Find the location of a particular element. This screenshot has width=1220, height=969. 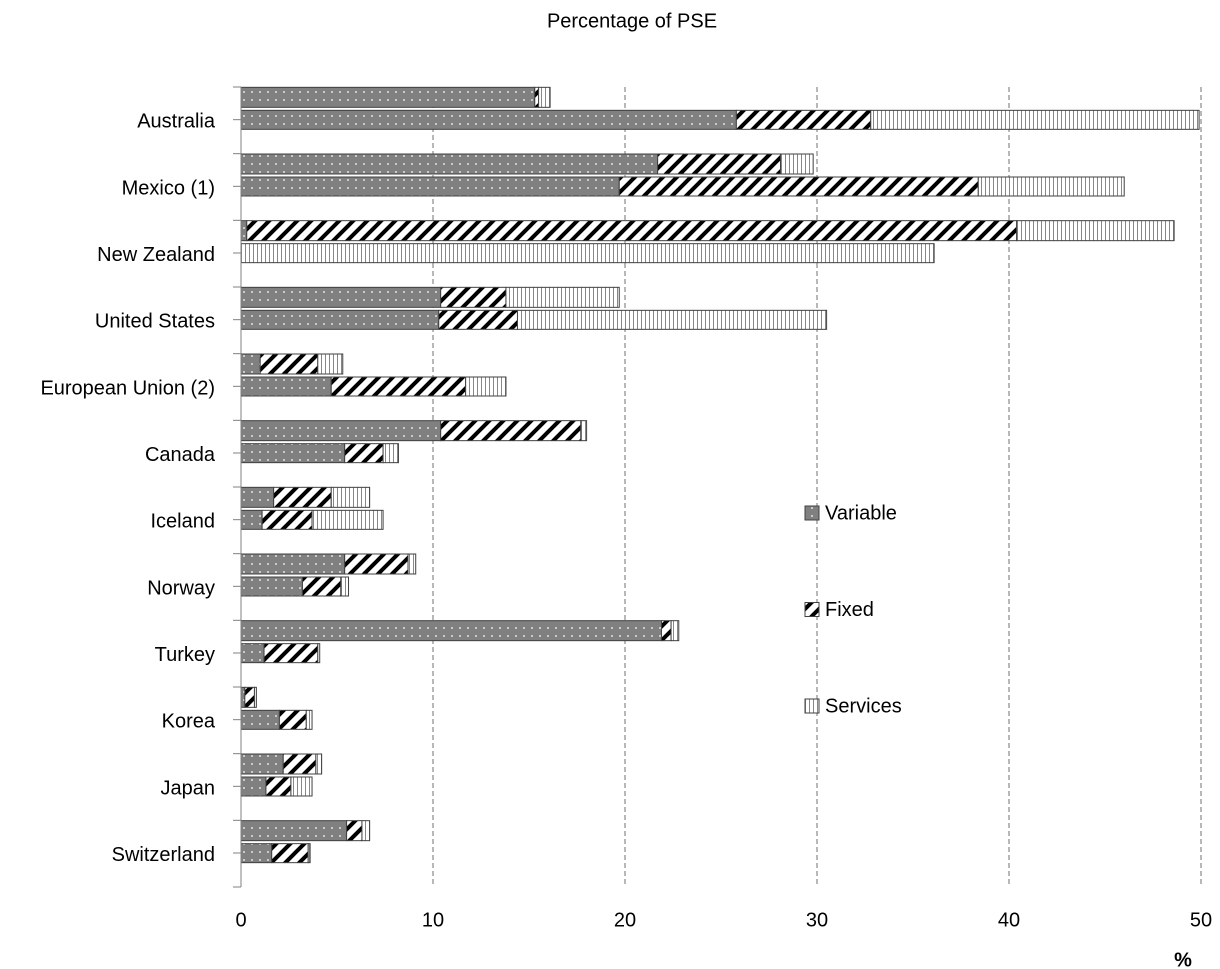

y-tick-label: Norway is located at coordinates (181, 588).